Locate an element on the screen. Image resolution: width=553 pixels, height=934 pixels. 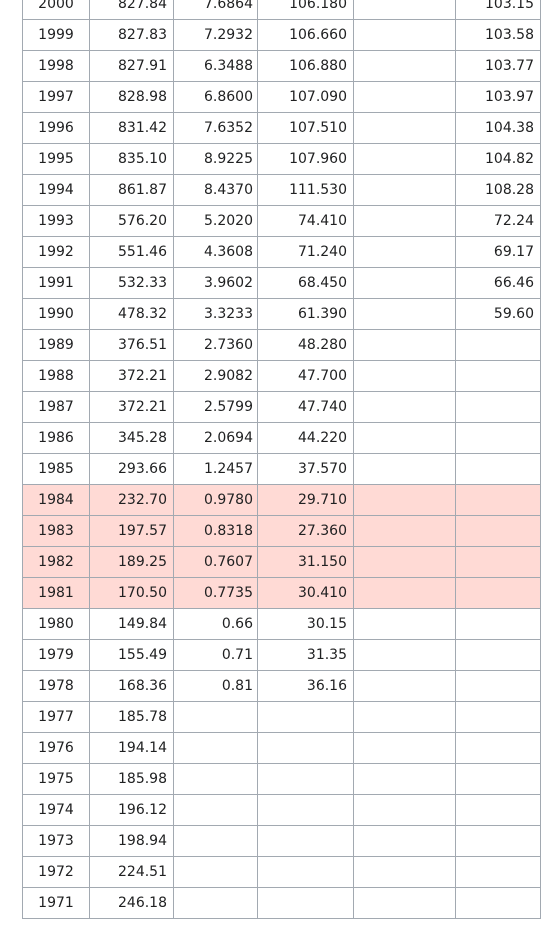
cell-col-5: 66.46 is located at coordinates (498, 283).